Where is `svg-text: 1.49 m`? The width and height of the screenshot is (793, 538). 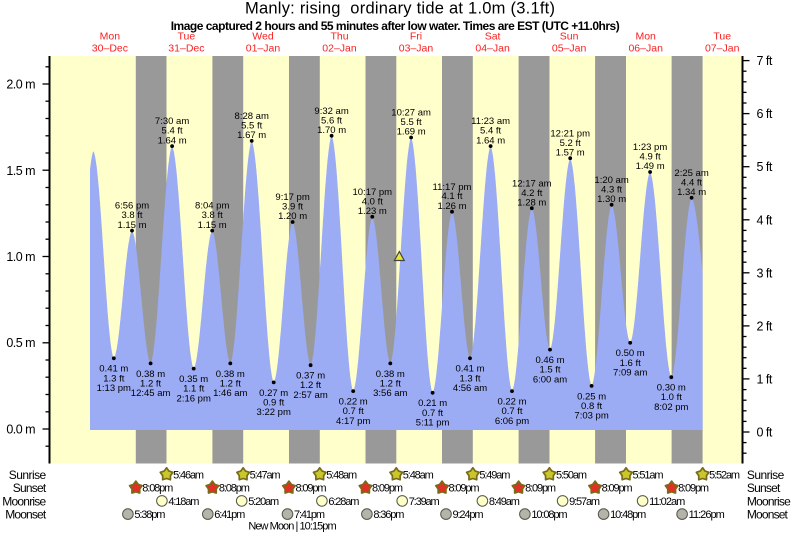
svg-text: 1.49 m is located at coordinates (650, 166).